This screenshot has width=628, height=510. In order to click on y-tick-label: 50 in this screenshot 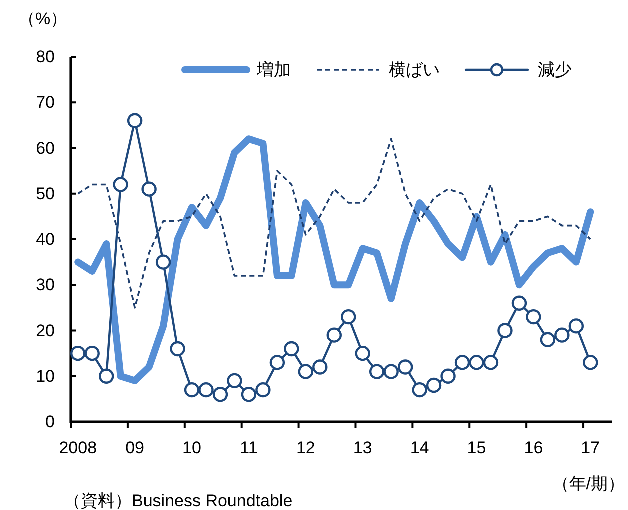, I will do `click(45, 194)`.